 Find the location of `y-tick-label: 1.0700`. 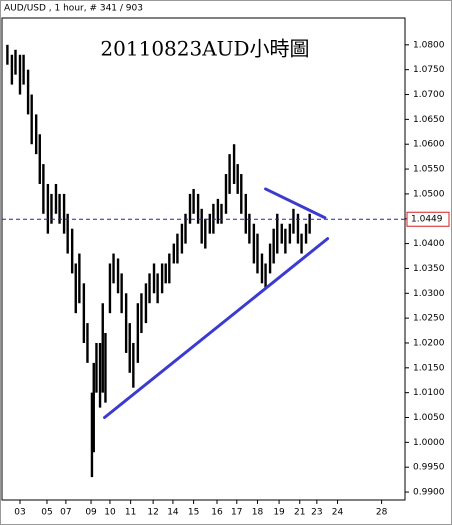

y-tick-label: 1.0700 is located at coordinates (429, 95).